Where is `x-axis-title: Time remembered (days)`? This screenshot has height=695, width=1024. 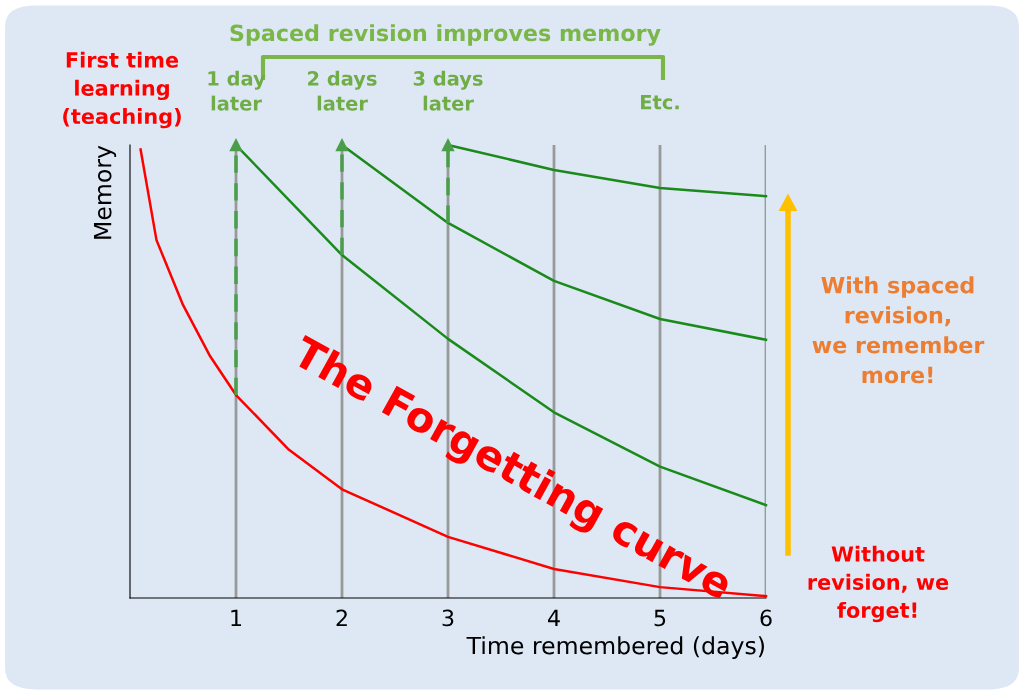
x-axis-title: Time remembered (days) is located at coordinates (615, 648).